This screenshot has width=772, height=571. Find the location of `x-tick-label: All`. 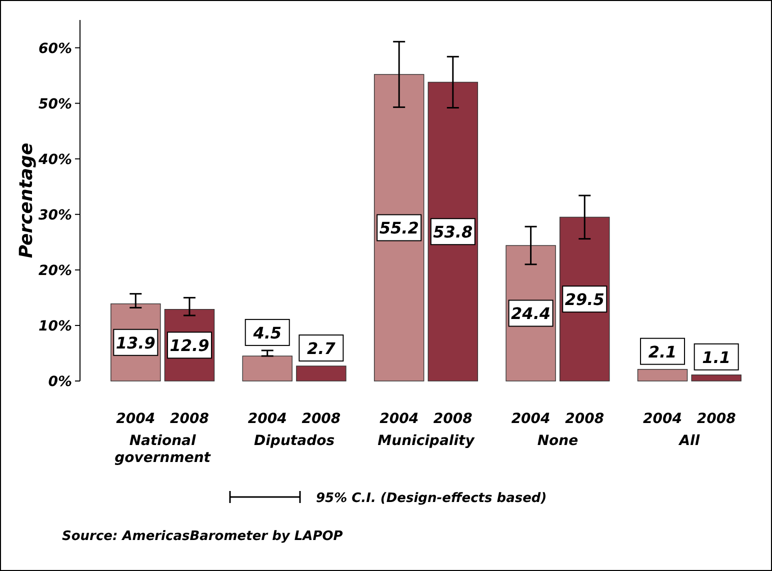

x-tick-label: All is located at coordinates (689, 441).